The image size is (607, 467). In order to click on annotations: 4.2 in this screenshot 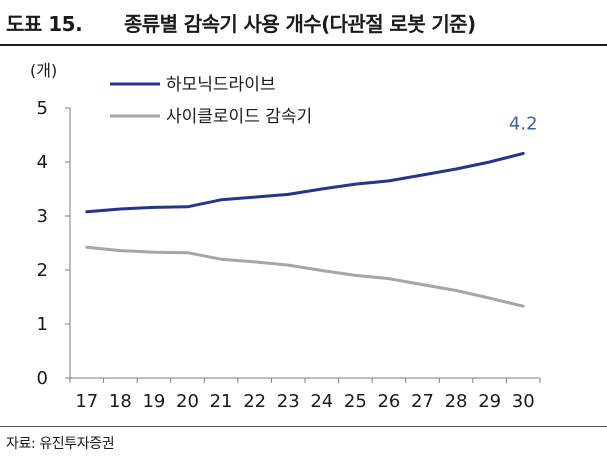, I will do `click(523, 123)`.